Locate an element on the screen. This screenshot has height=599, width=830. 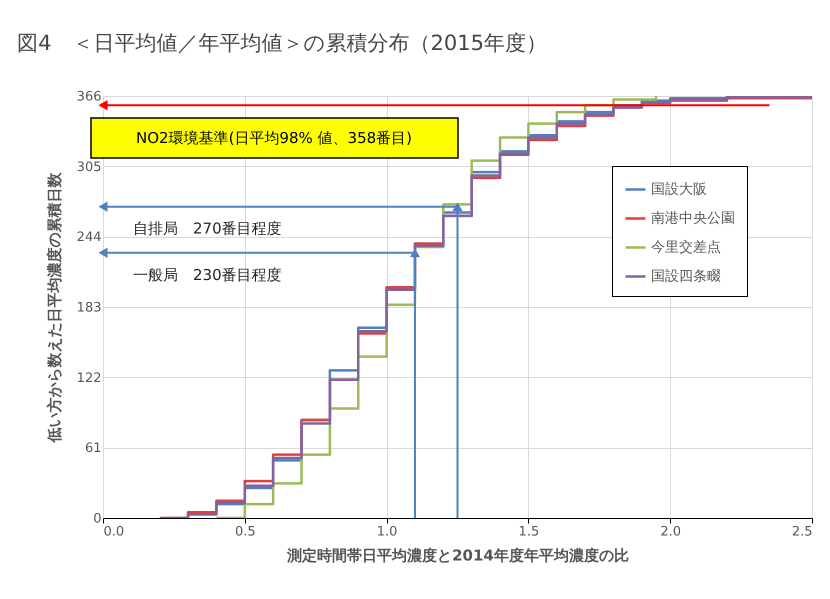
y-tick-label: 244 is located at coordinates (89, 238).